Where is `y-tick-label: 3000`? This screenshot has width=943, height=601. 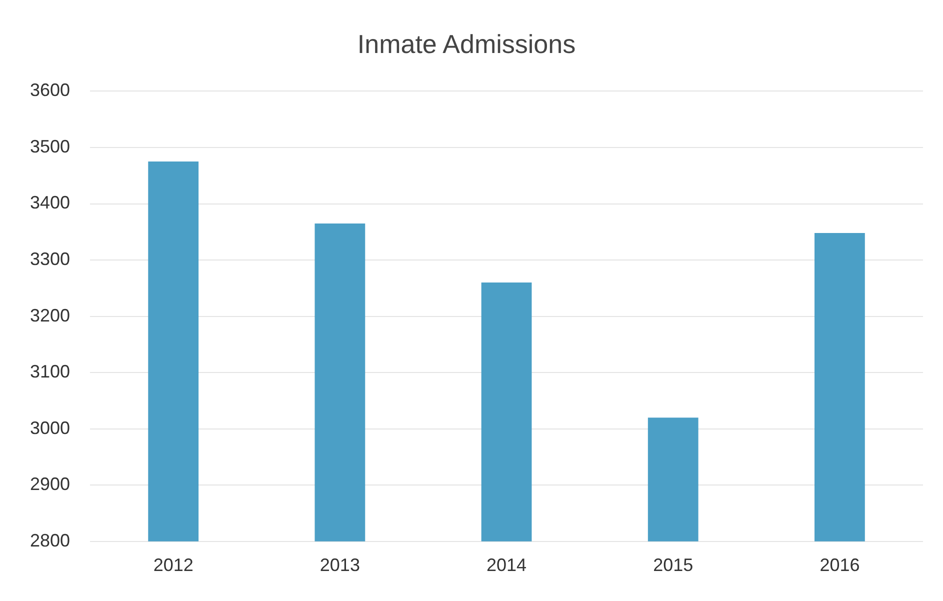
y-tick-label: 3000 is located at coordinates (50, 428).